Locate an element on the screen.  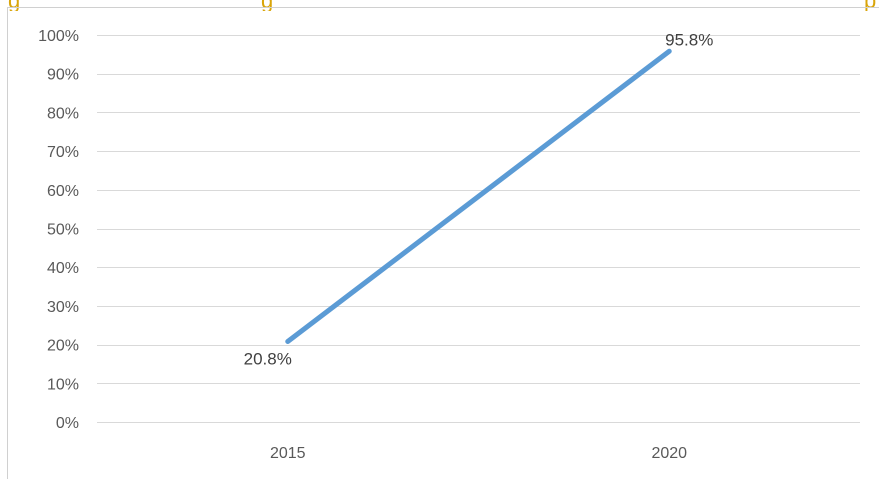
x-tick-label: 2015 is located at coordinates (288, 453).